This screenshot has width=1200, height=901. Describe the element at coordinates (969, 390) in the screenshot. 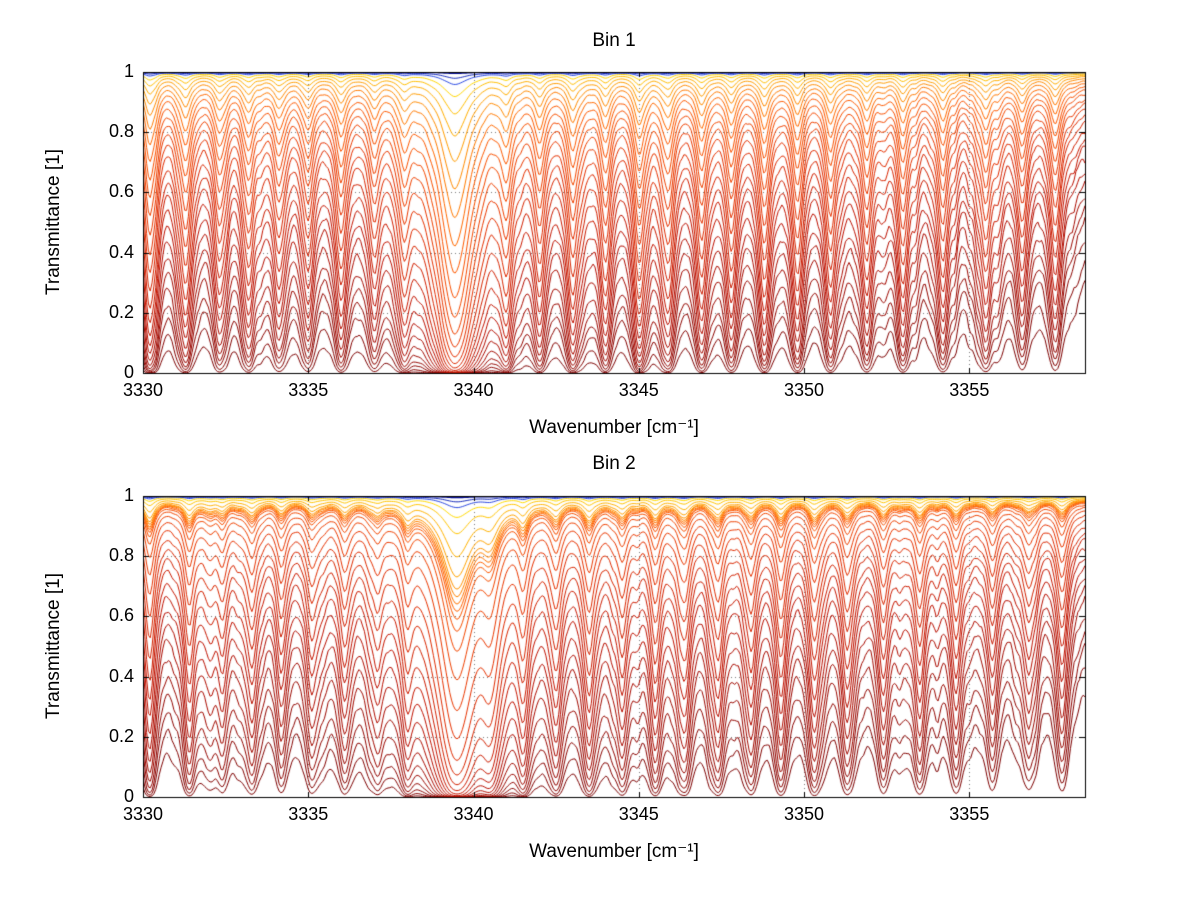

I see `chart1-x-tick-label: 3355` at that location.